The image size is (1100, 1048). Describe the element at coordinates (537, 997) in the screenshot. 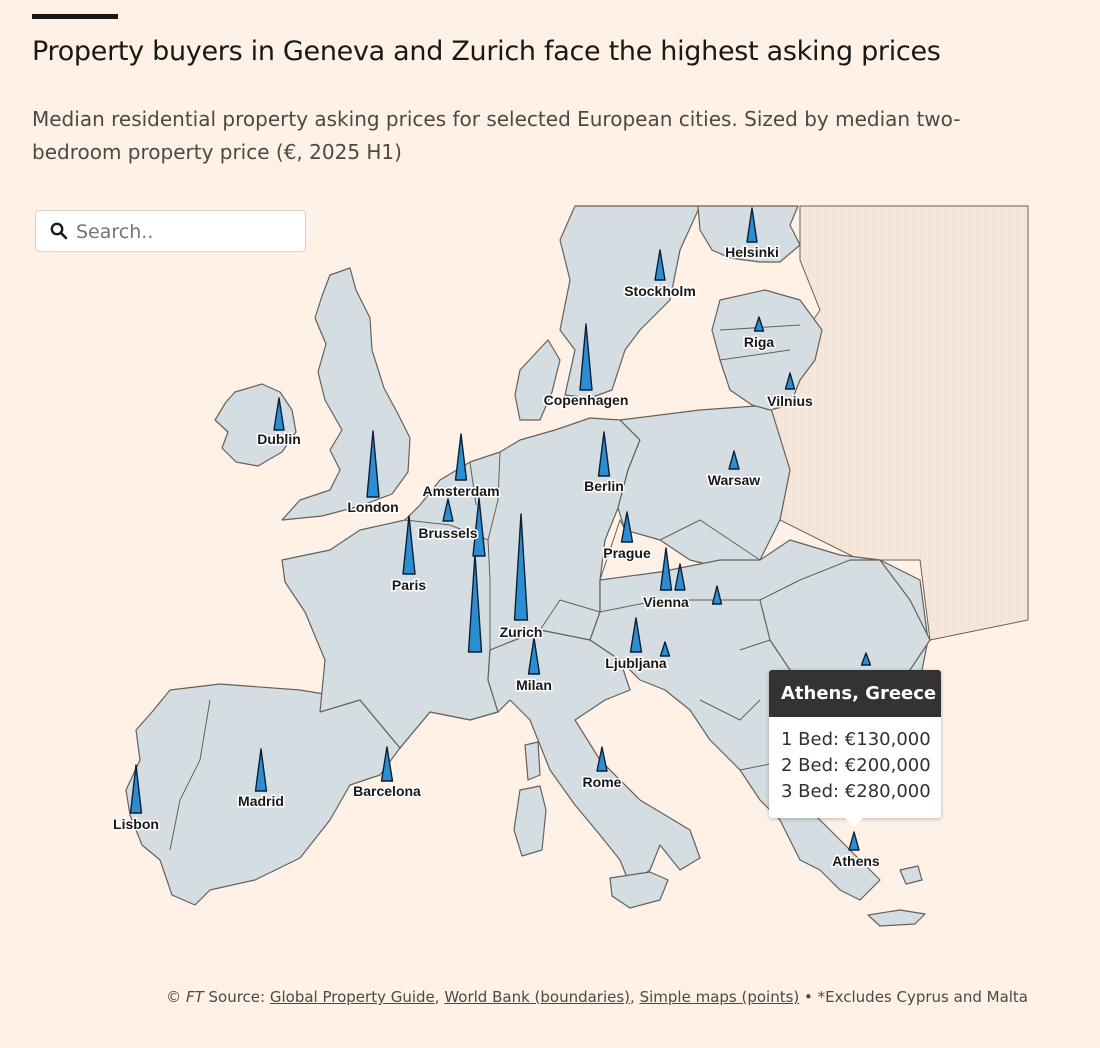

I see `source-link-world-bank: World Bank (boundaries)` at that location.